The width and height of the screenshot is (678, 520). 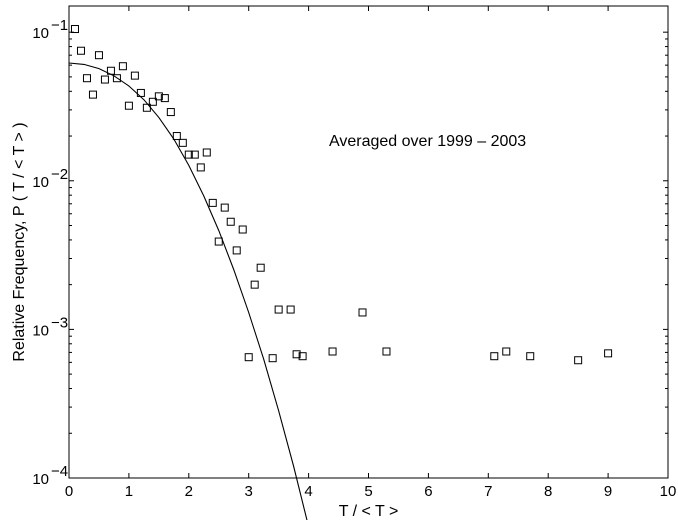 I want to click on x-tick-label: 5, so click(x=368, y=491).